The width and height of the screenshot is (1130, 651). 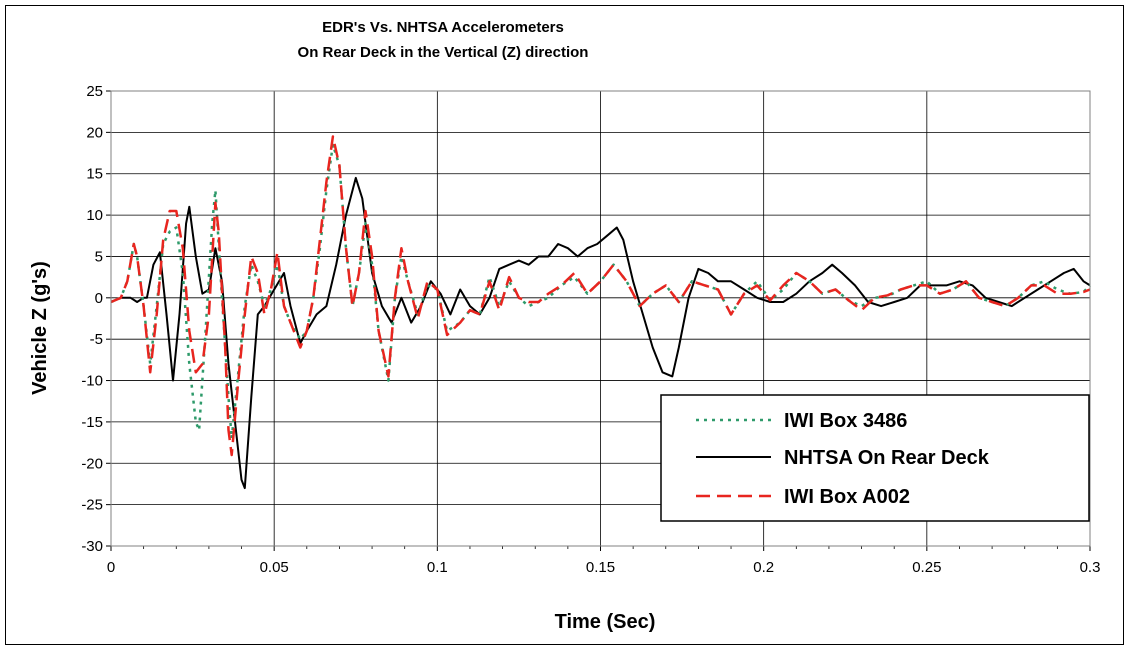 I want to click on y-tick-label: -15, so click(x=92, y=422).